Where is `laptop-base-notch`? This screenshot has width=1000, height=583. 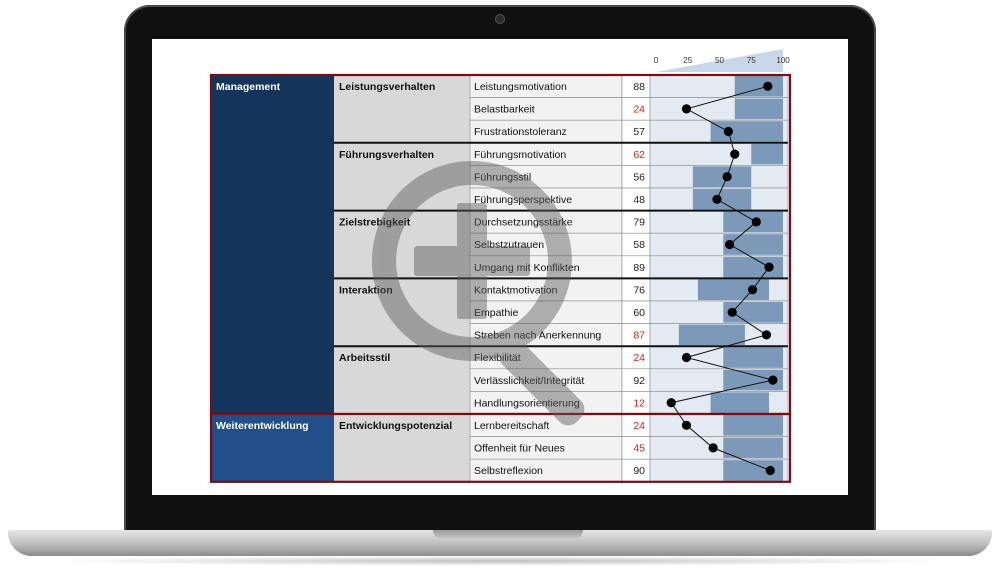
laptop-base-notch is located at coordinates (508, 534).